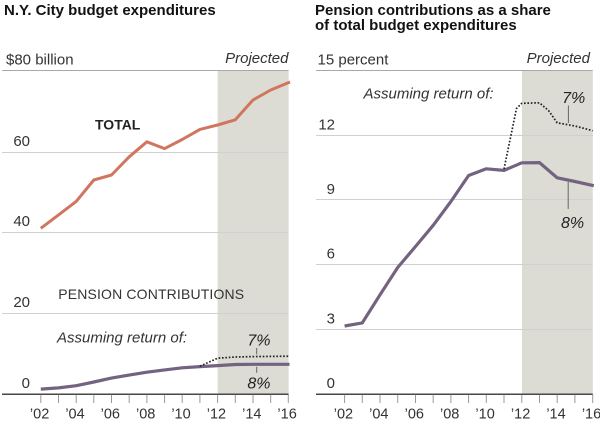  What do you see at coordinates (326, 125) in the screenshot?
I see `svg-text: 12` at bounding box center [326, 125].